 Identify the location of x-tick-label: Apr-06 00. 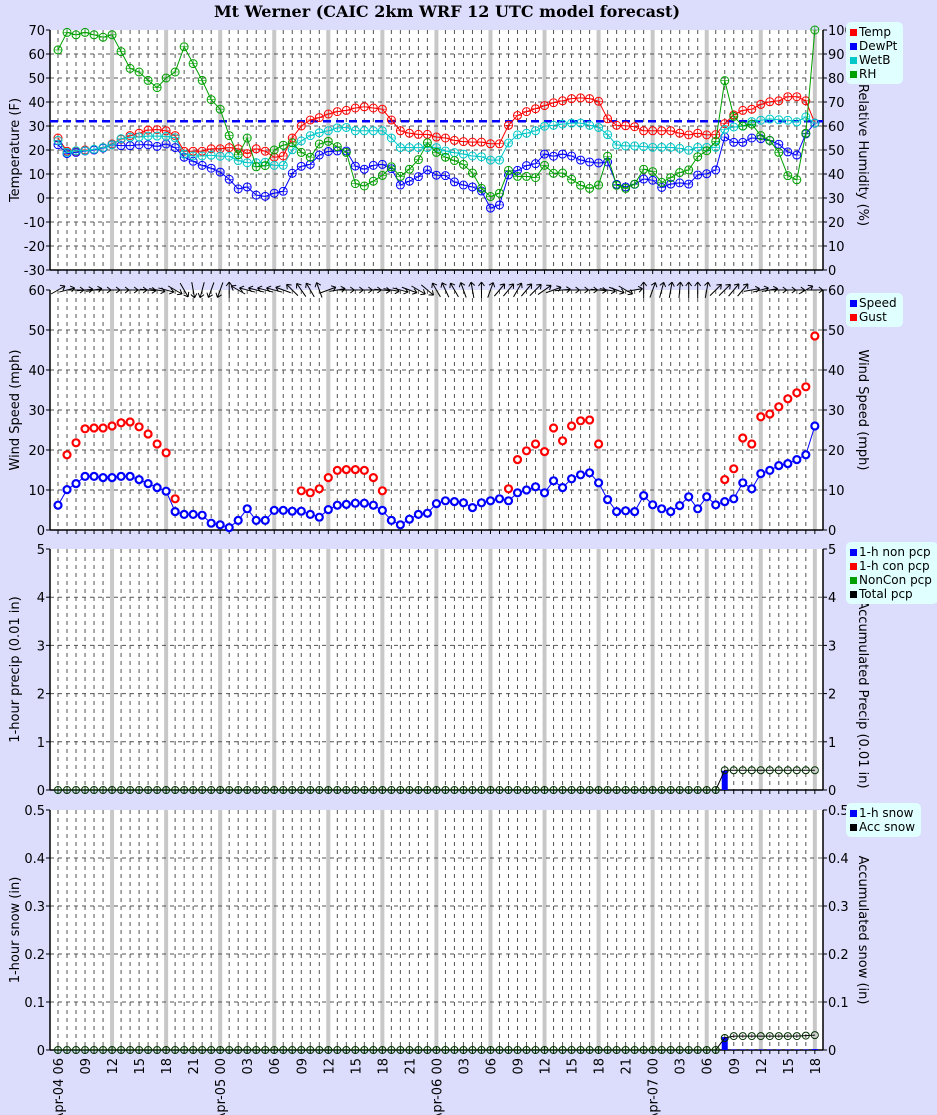
(437, 1086).